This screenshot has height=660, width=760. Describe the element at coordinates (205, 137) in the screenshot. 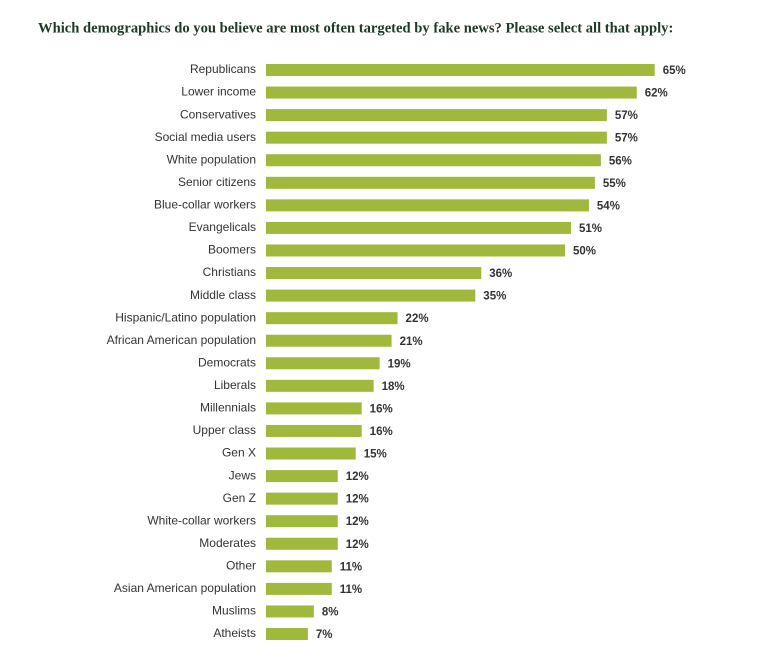

I see `category-label: Social media users` at that location.